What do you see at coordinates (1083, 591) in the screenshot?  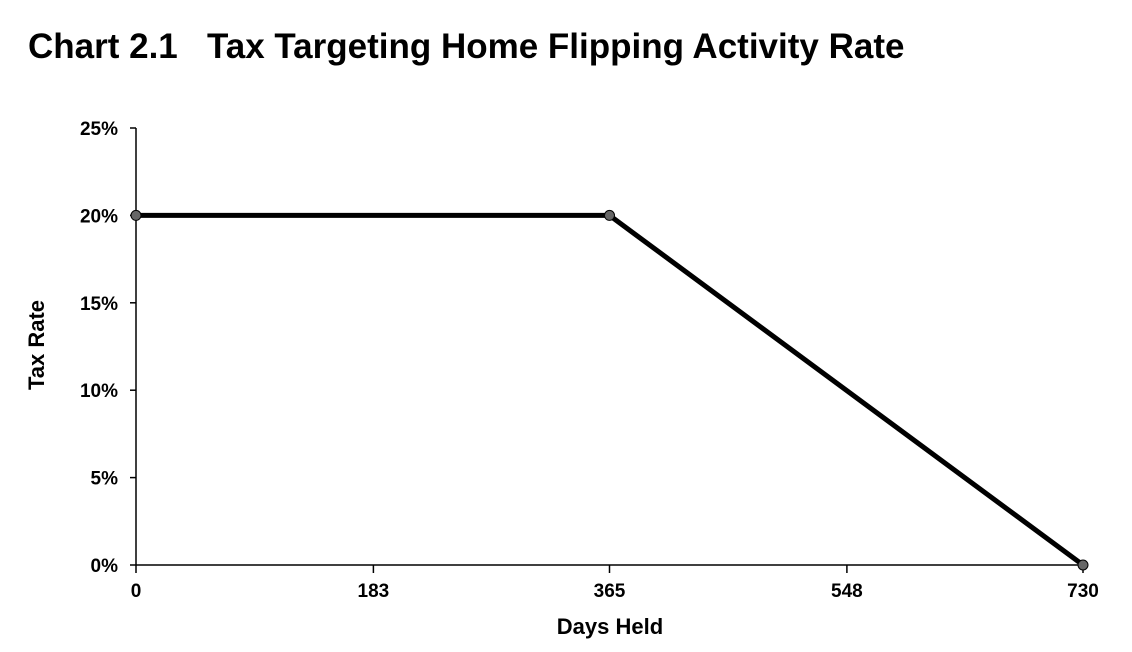 I see `x-tick-label: 730` at bounding box center [1083, 591].